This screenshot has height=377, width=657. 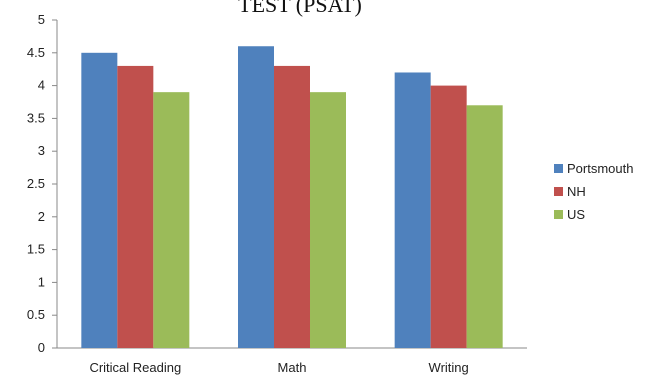 I want to click on legend: Portsmouth NH US, so click(x=593, y=191).